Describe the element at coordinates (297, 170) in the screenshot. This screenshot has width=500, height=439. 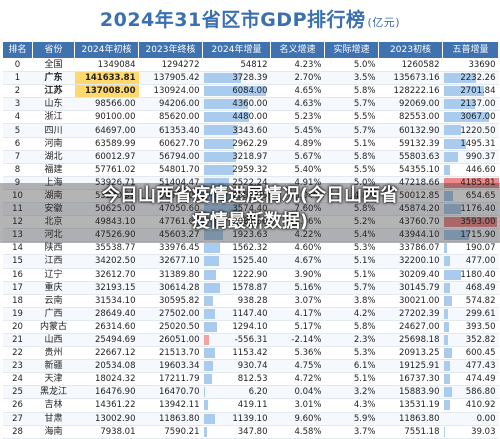
I see `nominal-growth-cell: 5.40%` at that location.